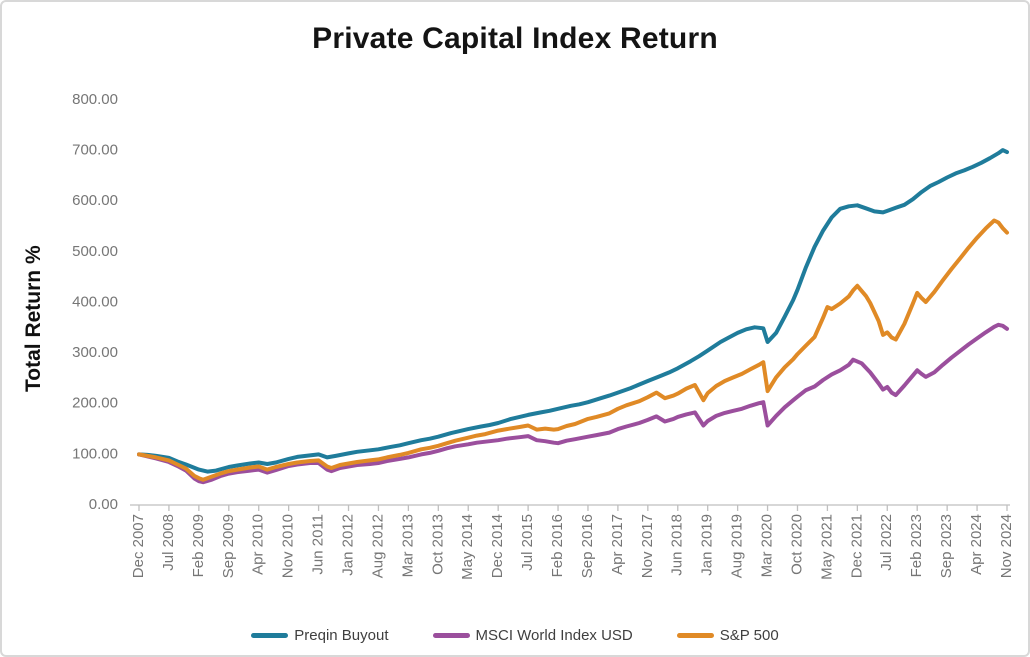  What do you see at coordinates (587, 546) in the screenshot?
I see `x-tick-label: Sep 2016` at bounding box center [587, 546].